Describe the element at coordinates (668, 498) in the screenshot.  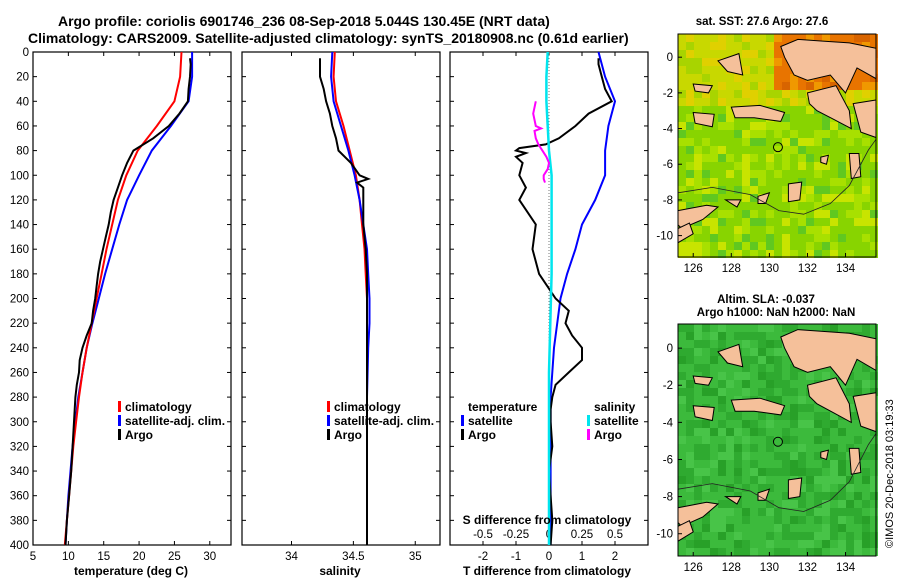
I see `map-y-tick-label: -8` at that location.